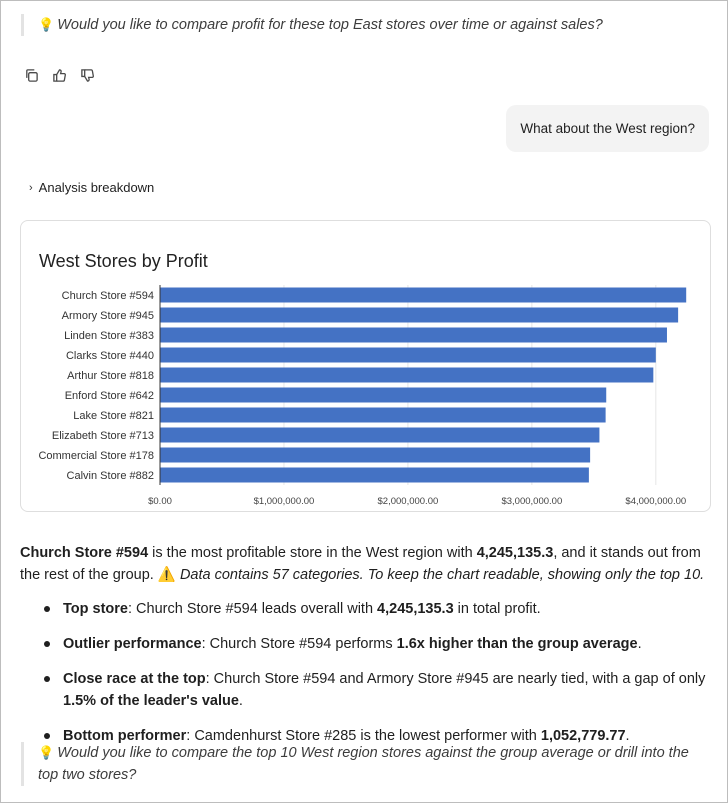 This screenshot has width=728, height=803. I want to click on x-tick-label: $0.00, so click(160, 501).